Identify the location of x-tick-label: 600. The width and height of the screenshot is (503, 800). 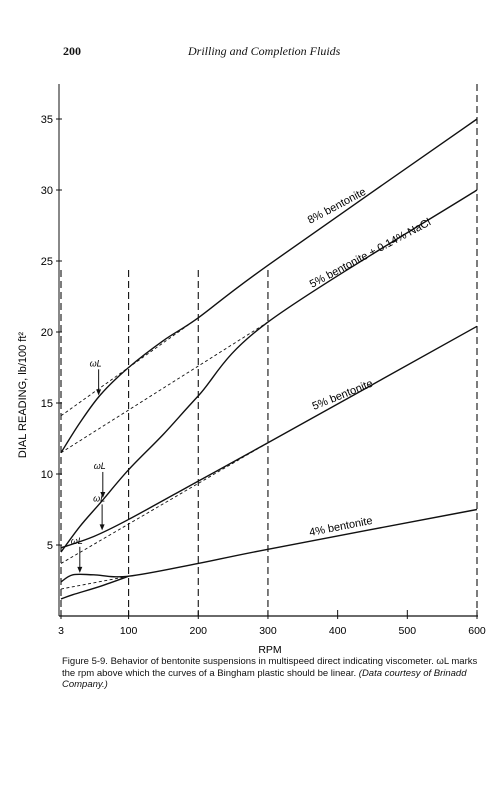
(477, 631).